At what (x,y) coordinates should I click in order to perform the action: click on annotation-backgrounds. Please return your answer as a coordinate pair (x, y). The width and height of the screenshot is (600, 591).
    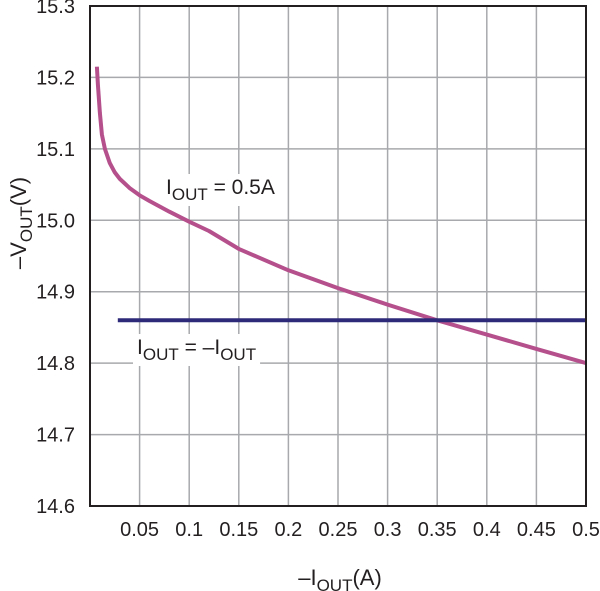
    Looking at the image, I should click on (206, 270).